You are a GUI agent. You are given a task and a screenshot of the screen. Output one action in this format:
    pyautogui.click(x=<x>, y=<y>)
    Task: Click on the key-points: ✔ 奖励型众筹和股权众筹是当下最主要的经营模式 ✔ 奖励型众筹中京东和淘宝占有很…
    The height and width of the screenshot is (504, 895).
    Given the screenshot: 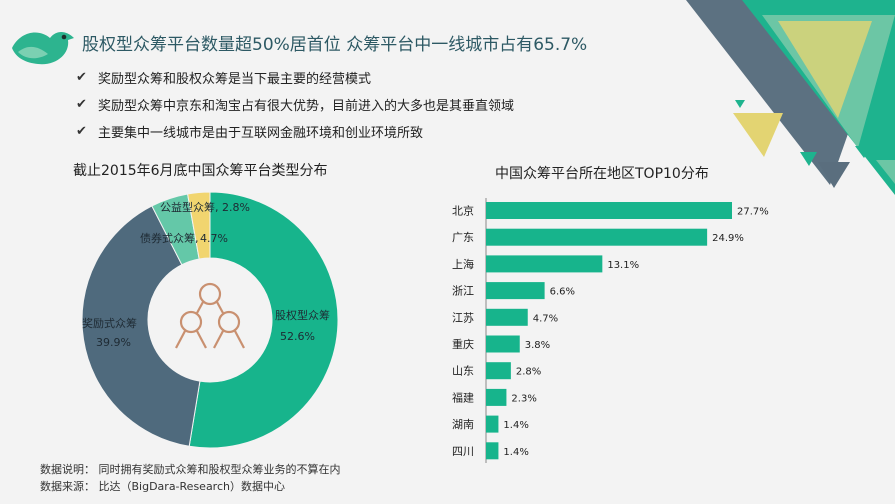 What is the action you would take?
    pyautogui.click(x=295, y=104)
    